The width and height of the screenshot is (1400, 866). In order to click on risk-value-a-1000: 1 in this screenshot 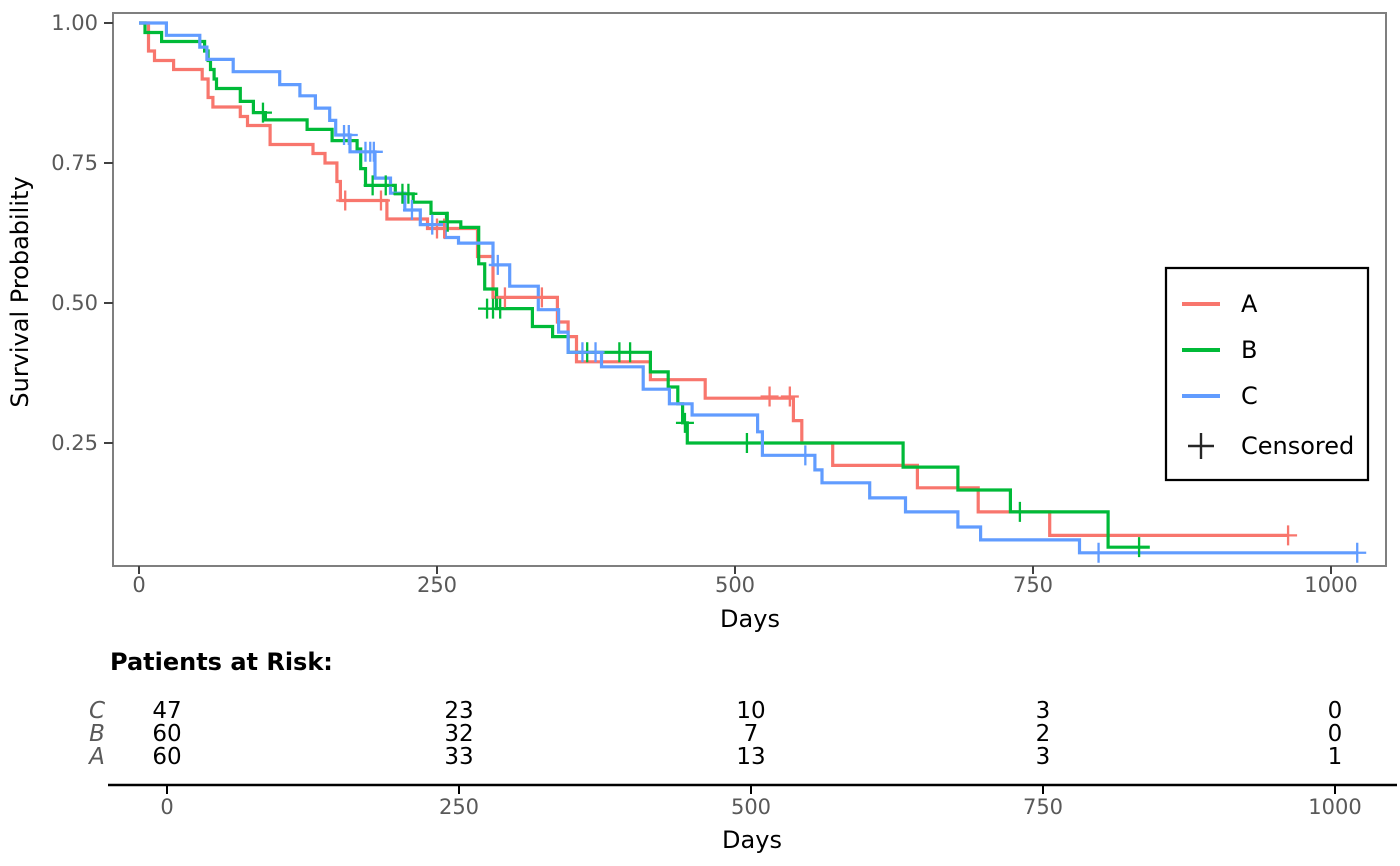, I will do `click(1335, 757)`.